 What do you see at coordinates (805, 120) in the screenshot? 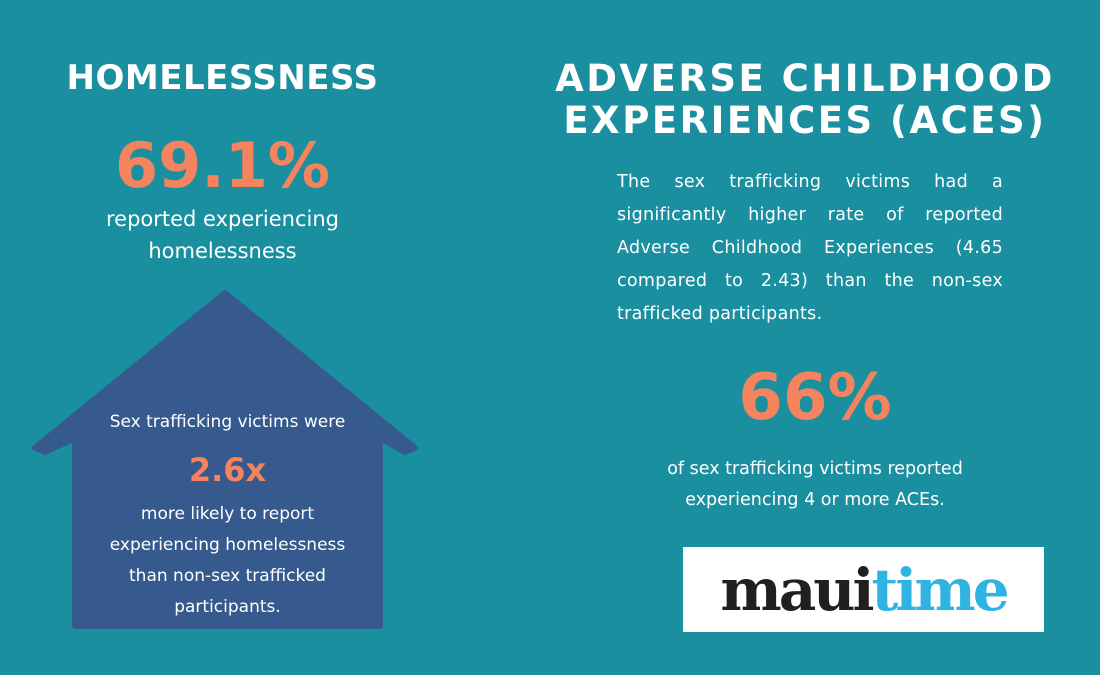
I see `aces-title-line2: EXPERIENCES (ACES)` at bounding box center [805, 120].